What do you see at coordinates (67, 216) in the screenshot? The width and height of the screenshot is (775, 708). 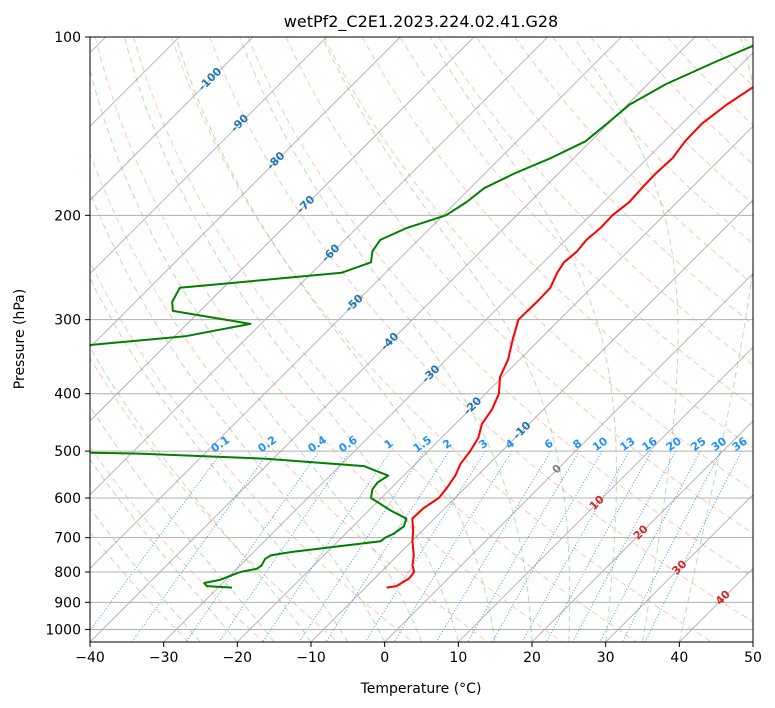 I see `y-tick-label: 200` at bounding box center [67, 216].